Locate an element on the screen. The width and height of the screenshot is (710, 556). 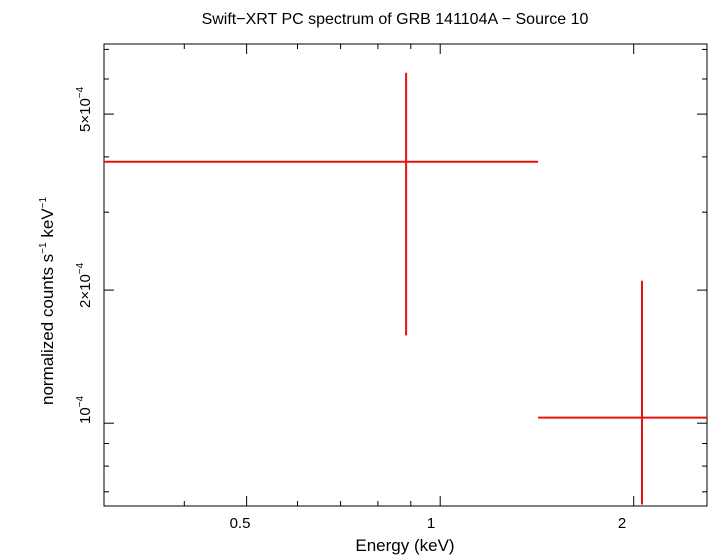
y-axis-label-mid: keV is located at coordinates (47, 225).